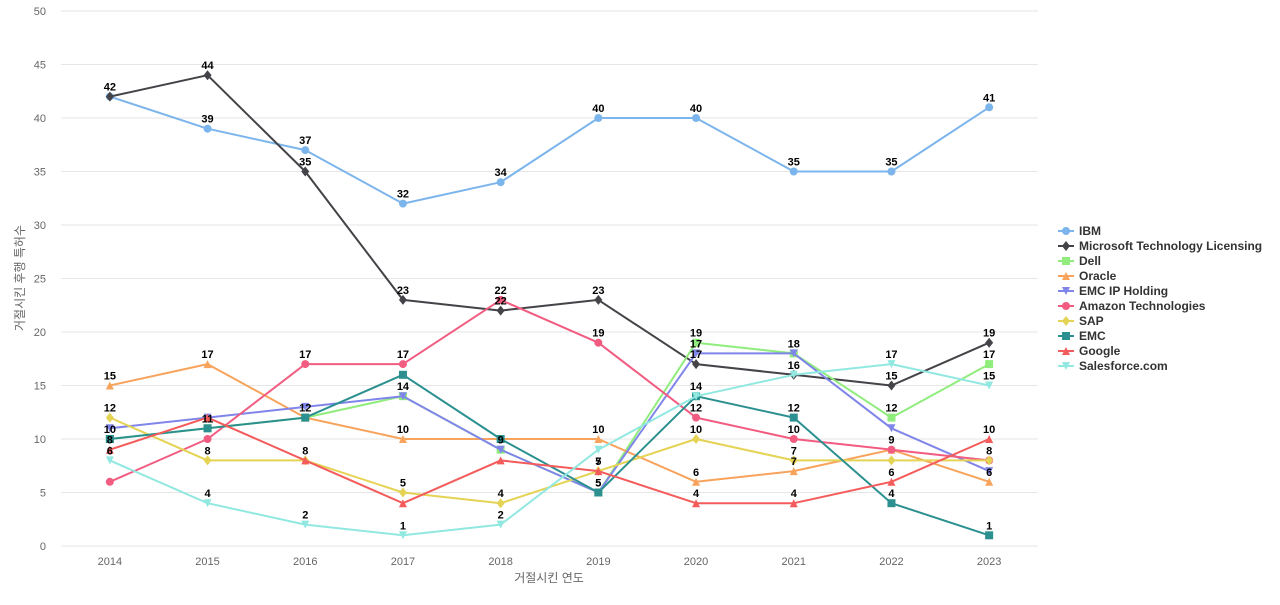  What do you see at coordinates (1113, 366) in the screenshot?
I see `legend-item: Salesforce.com` at bounding box center [1113, 366].